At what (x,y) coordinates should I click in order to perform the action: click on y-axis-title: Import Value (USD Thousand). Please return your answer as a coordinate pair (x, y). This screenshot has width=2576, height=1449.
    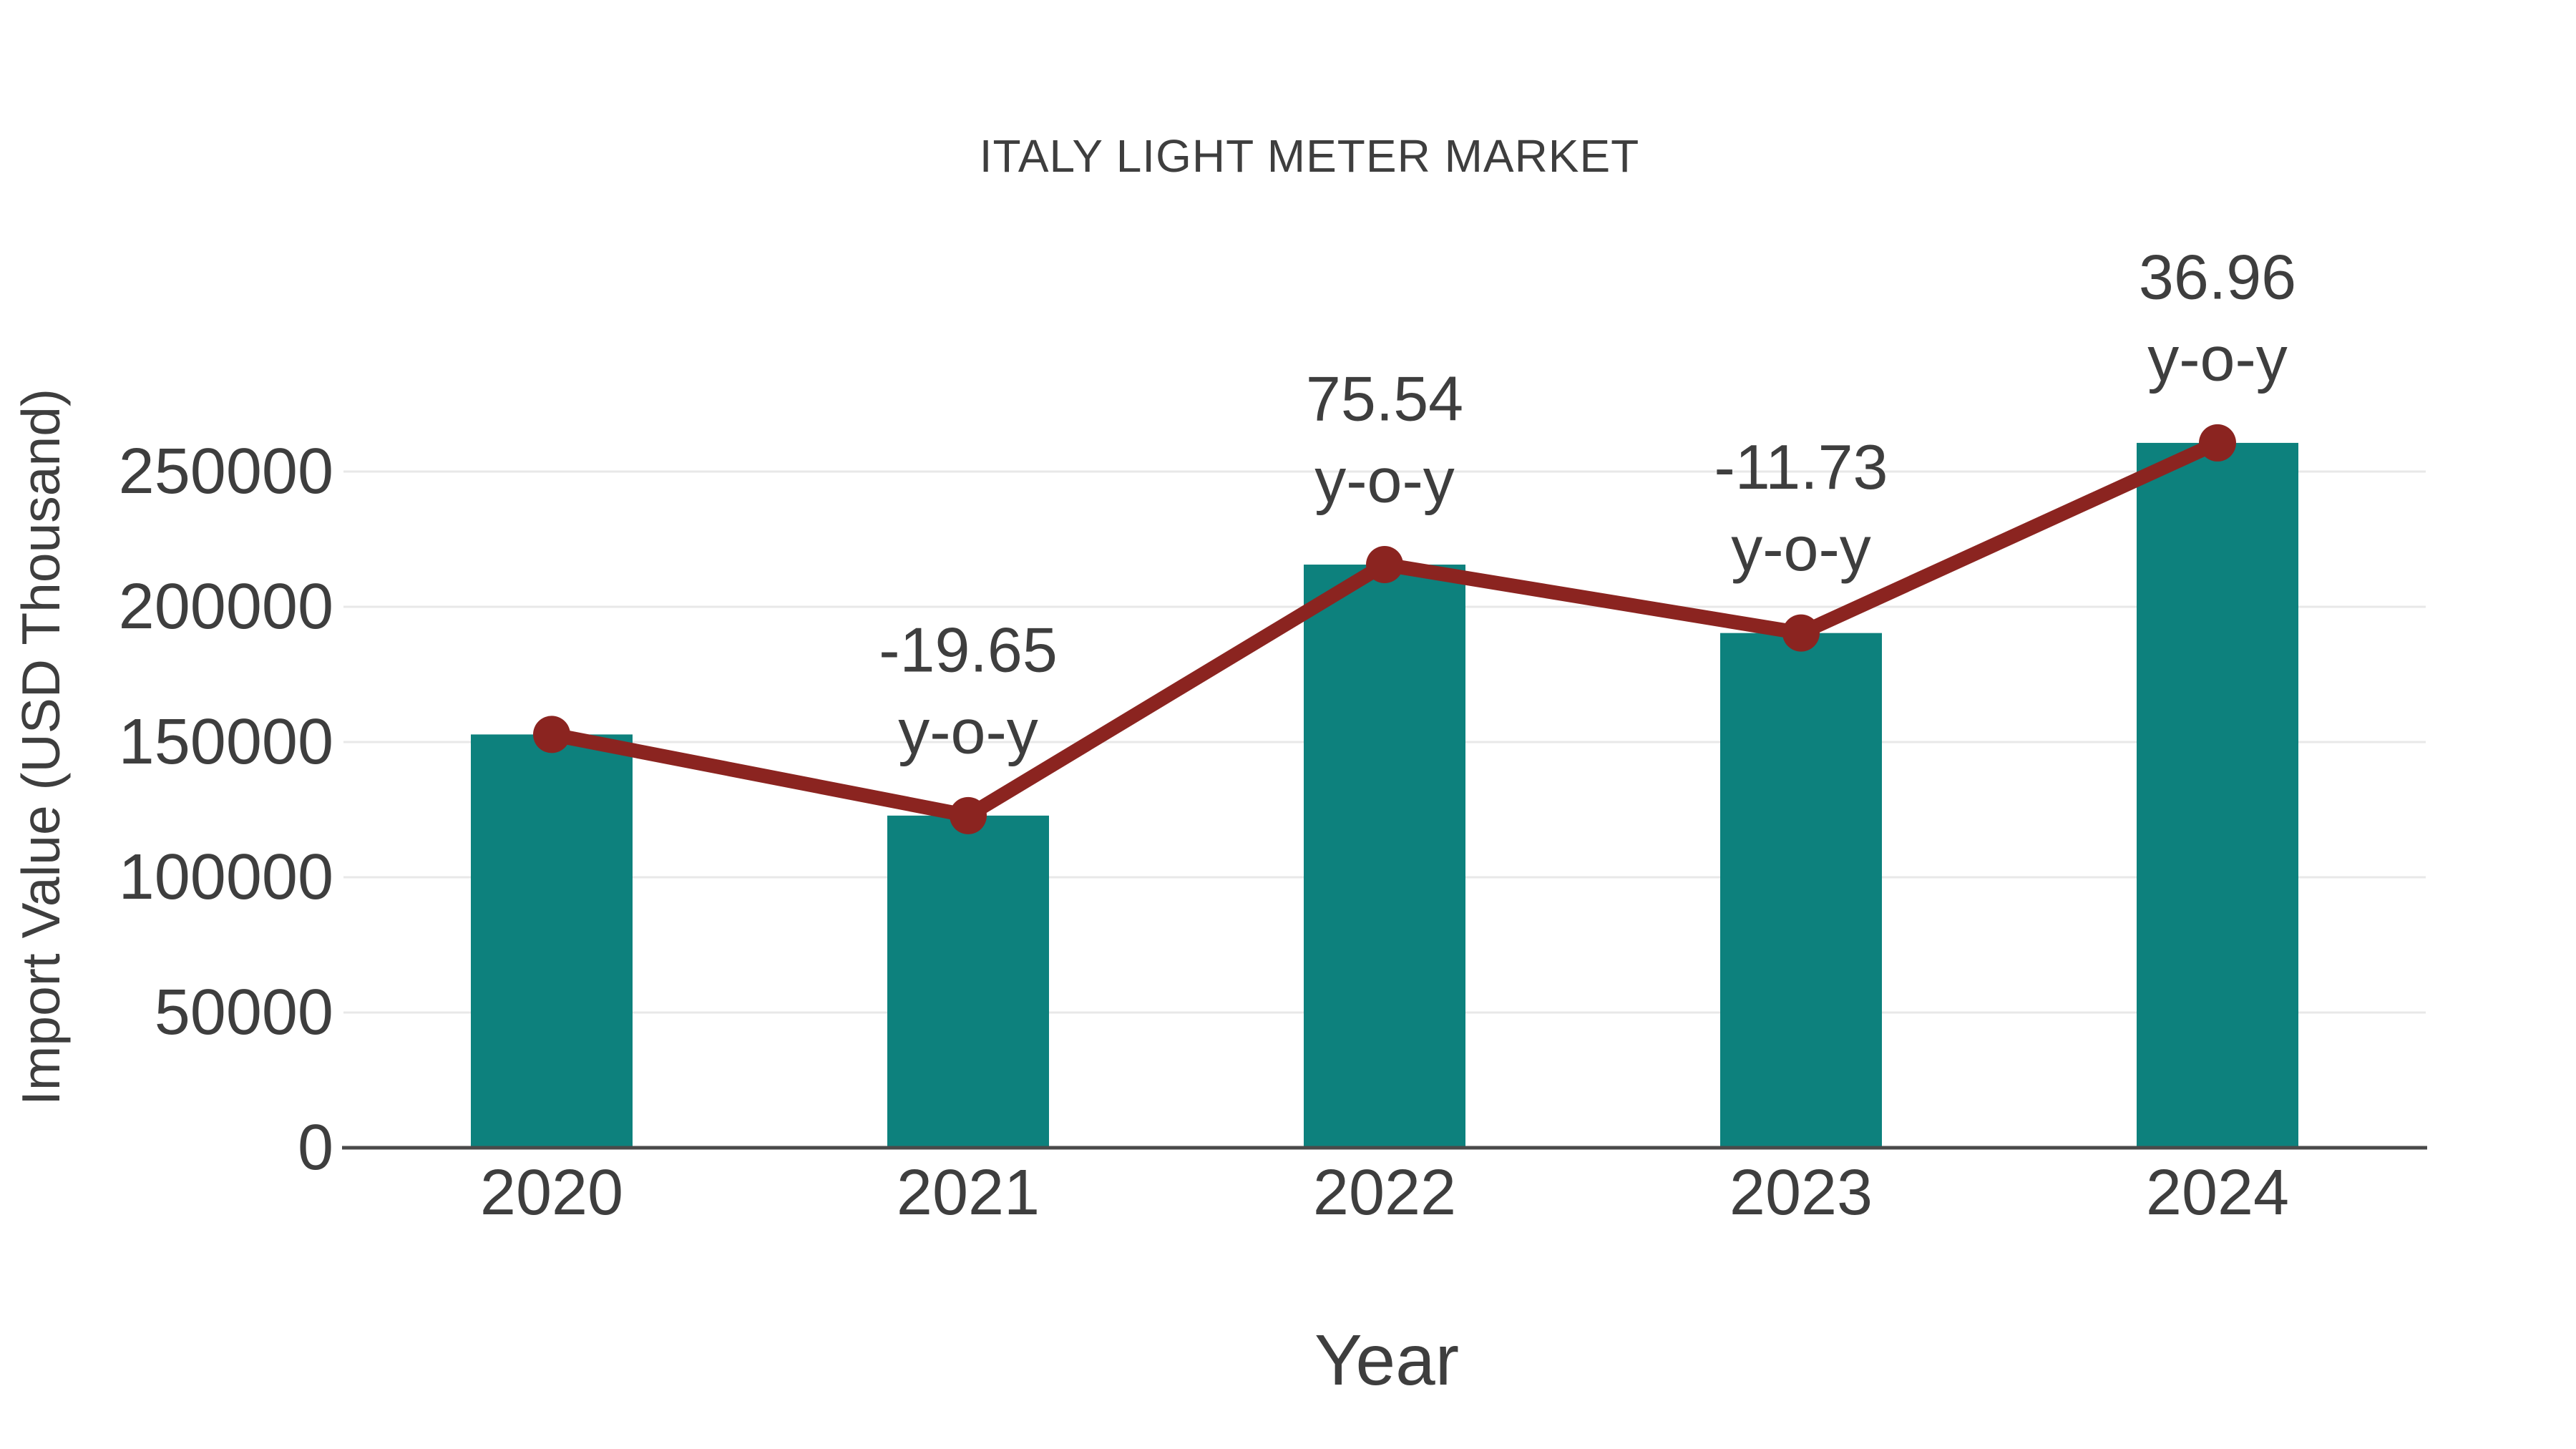
    Looking at the image, I should click on (41, 747).